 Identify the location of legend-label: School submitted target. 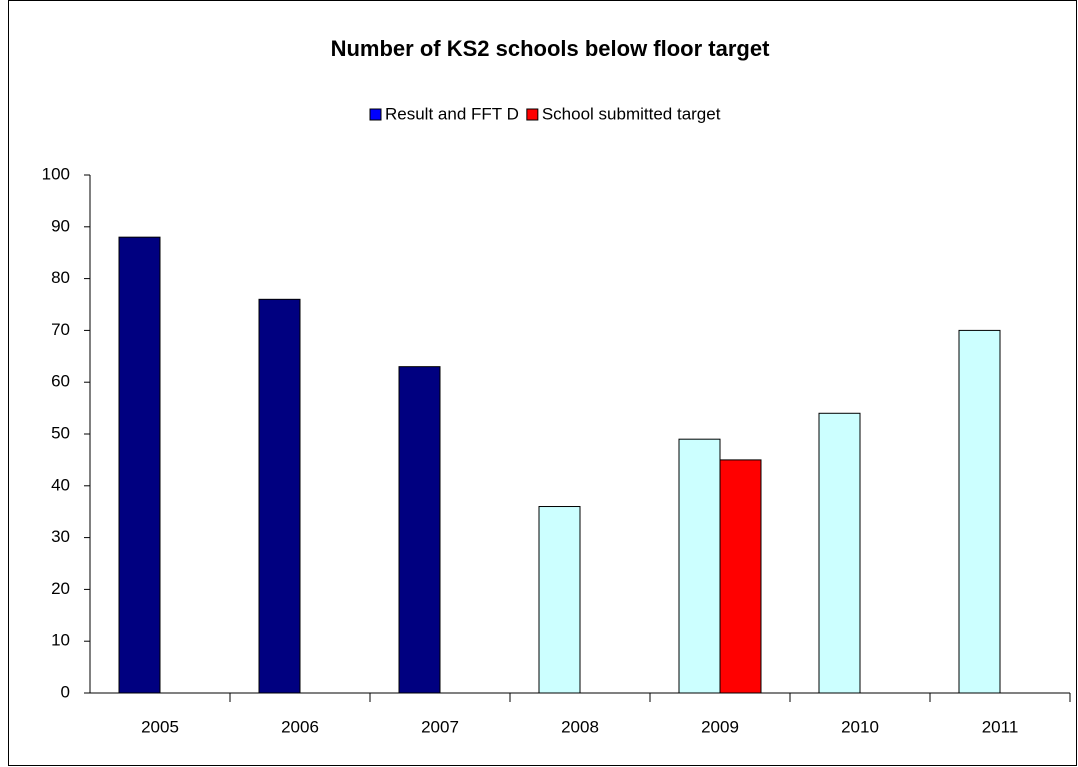
(631, 113).